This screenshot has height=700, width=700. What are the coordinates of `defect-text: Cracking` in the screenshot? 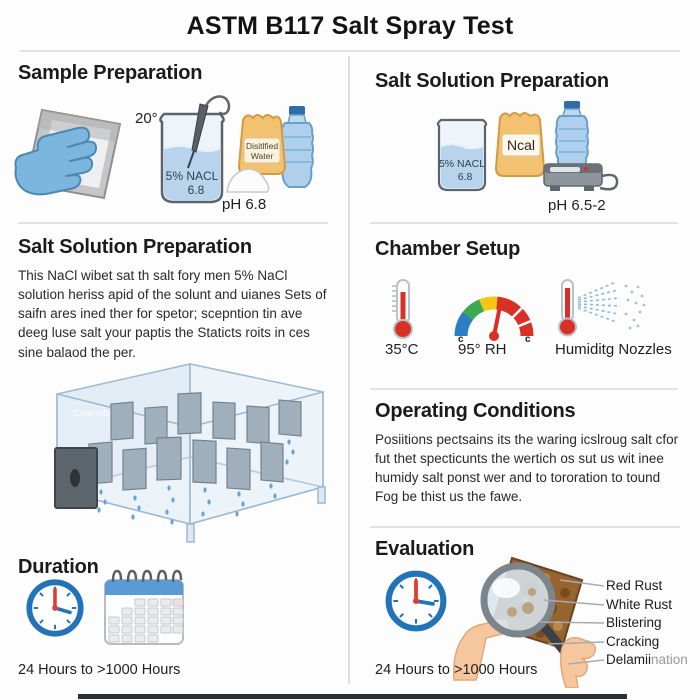 It's located at (633, 641).